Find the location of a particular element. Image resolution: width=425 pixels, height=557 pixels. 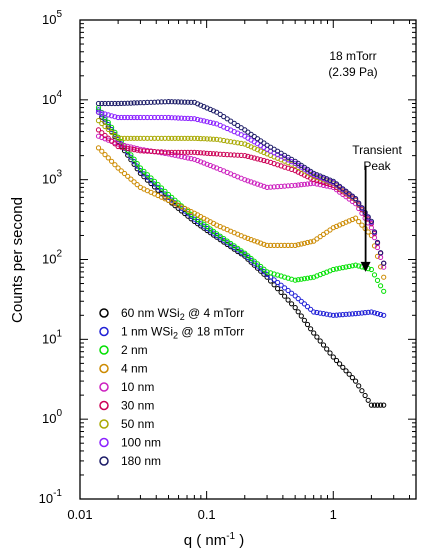

legend-label: 2 nm is located at coordinates (134, 350).